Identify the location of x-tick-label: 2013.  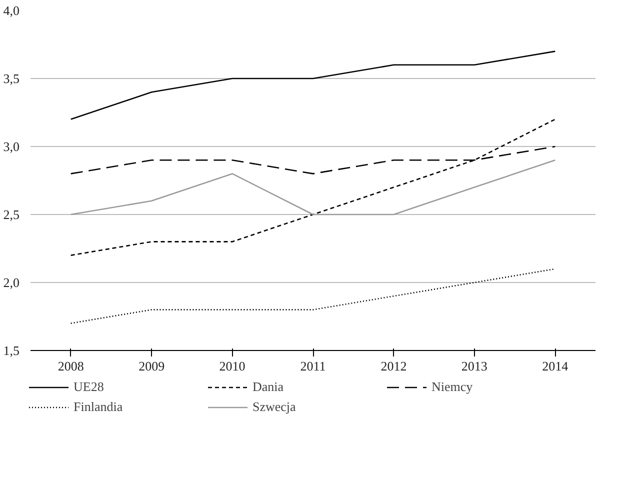
(474, 366).